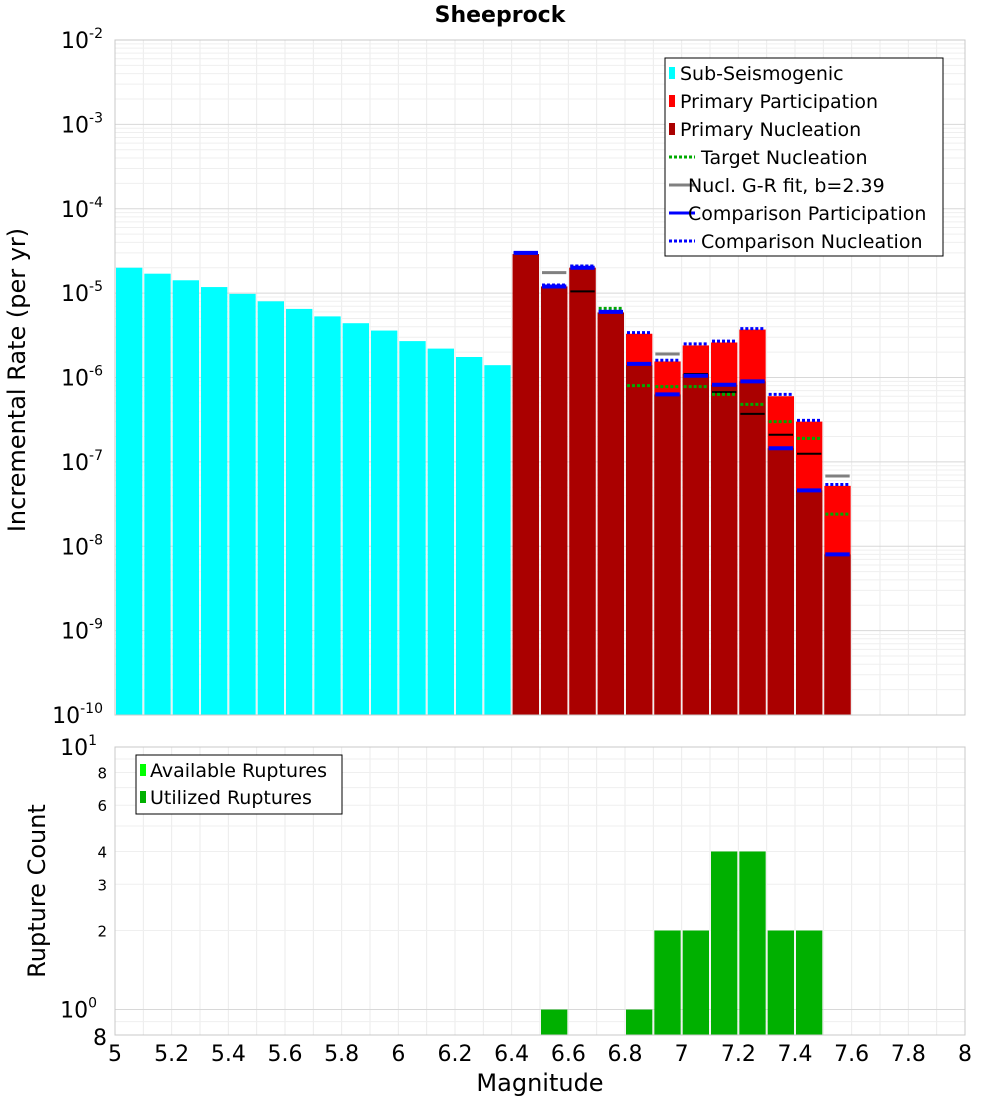 The image size is (1000, 1100). I want to click on rate-y-ticks: 10-210-310-410-510-610-710-810-910-10, so click(77, 377).